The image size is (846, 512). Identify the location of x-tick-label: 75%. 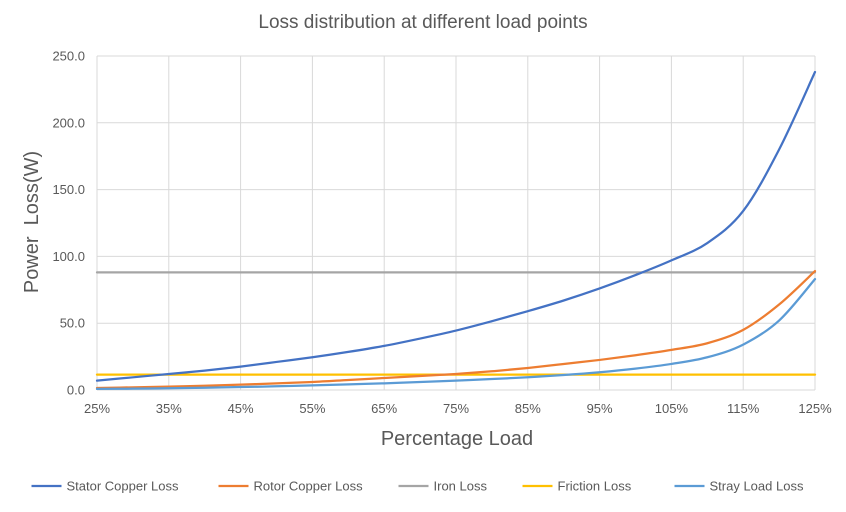
(456, 408).